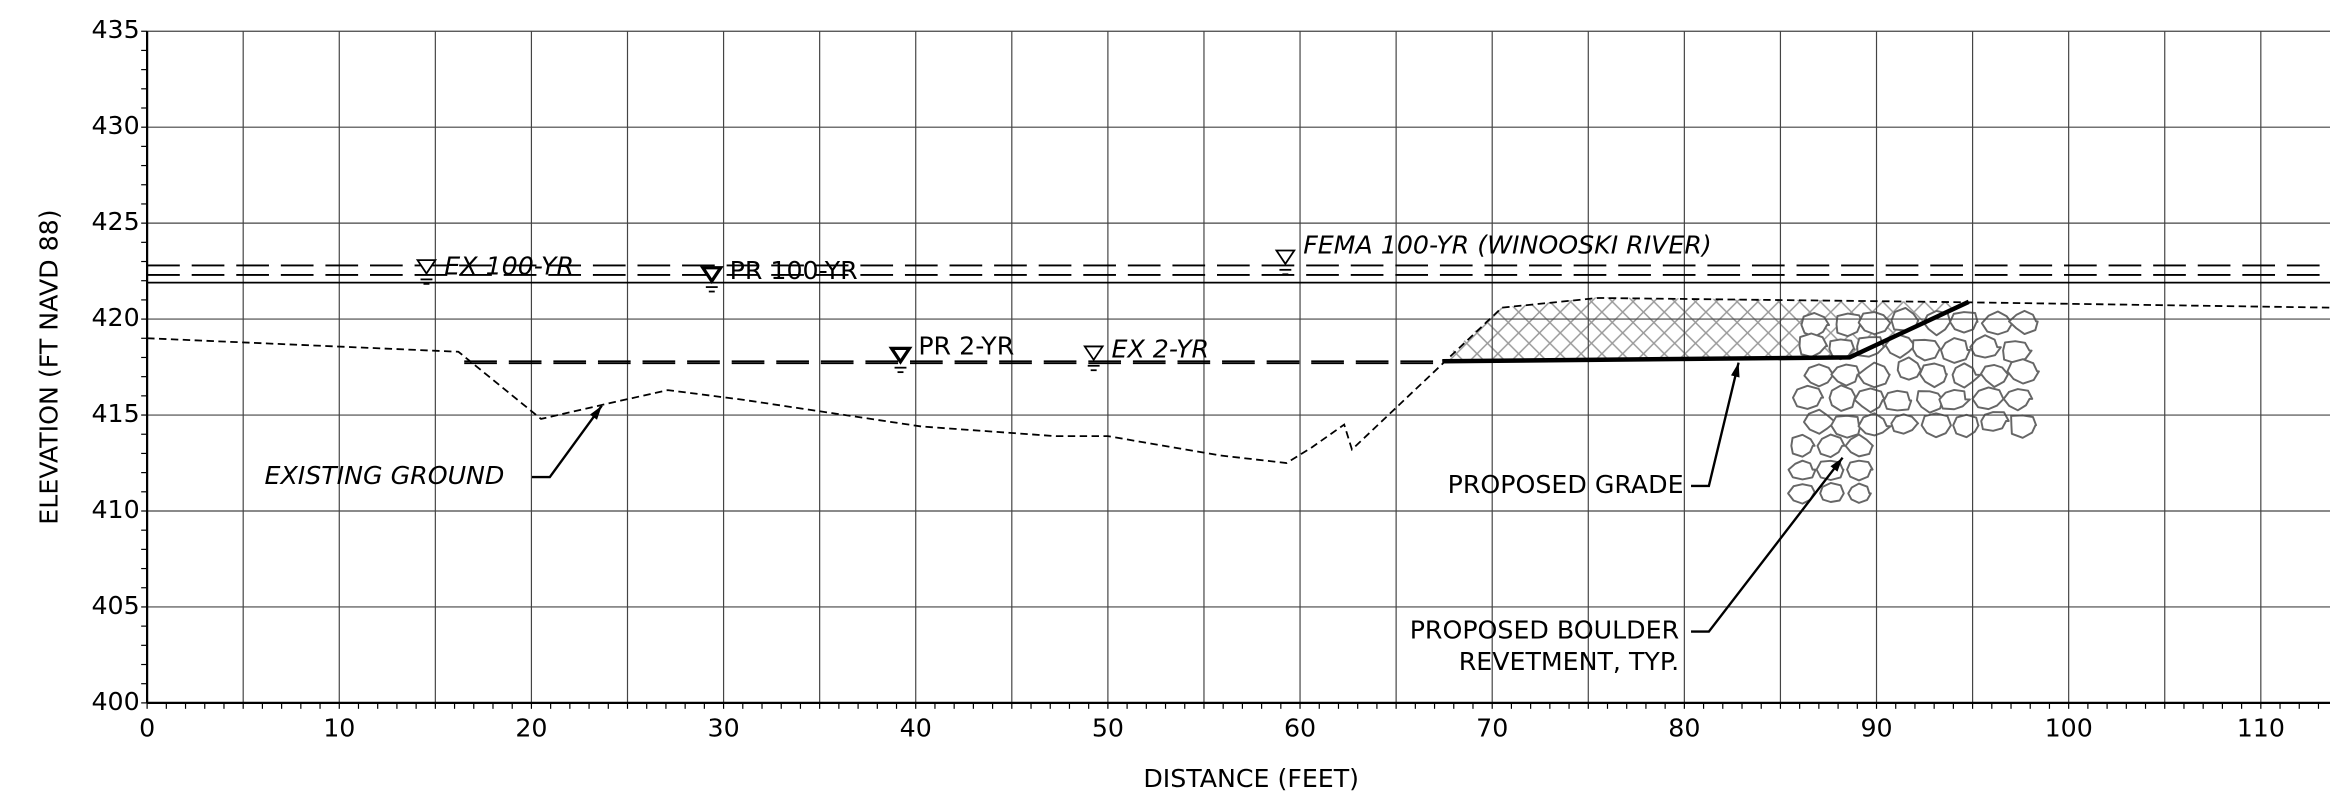 The height and width of the screenshot is (801, 2330). Describe the element at coordinates (1706, 331) in the screenshot. I see `series-line` at that location.